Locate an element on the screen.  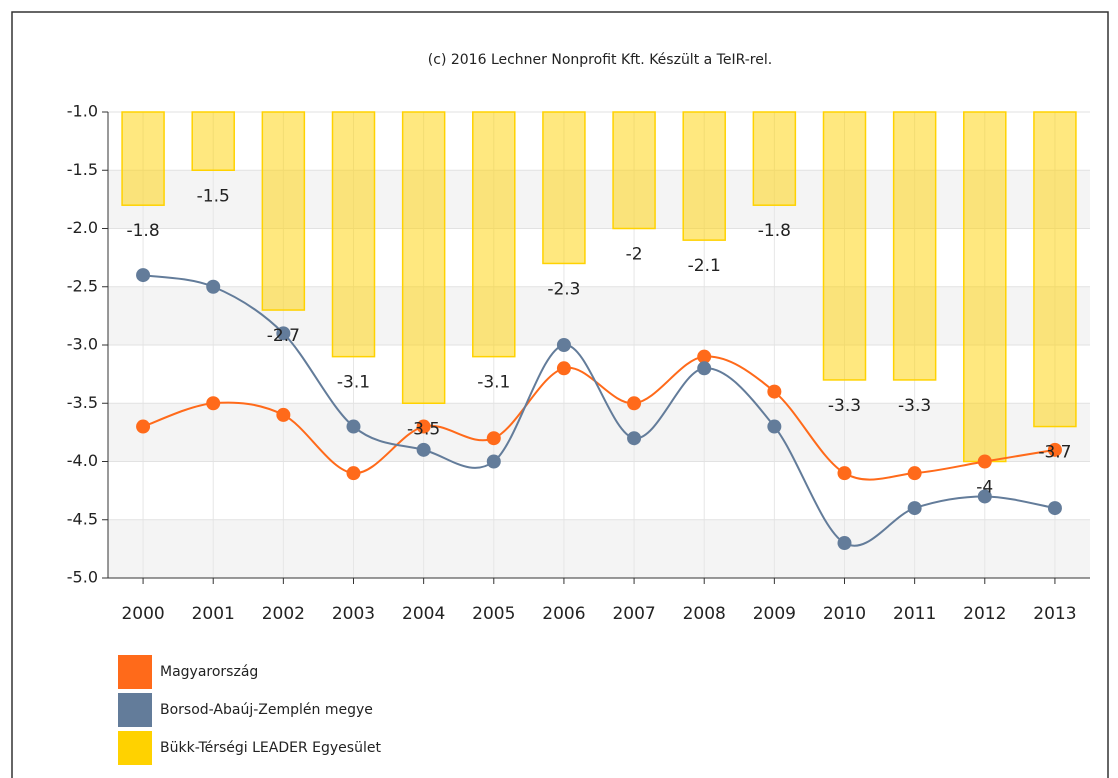
y-tick-label: -2.5 is located at coordinates (82, 285).